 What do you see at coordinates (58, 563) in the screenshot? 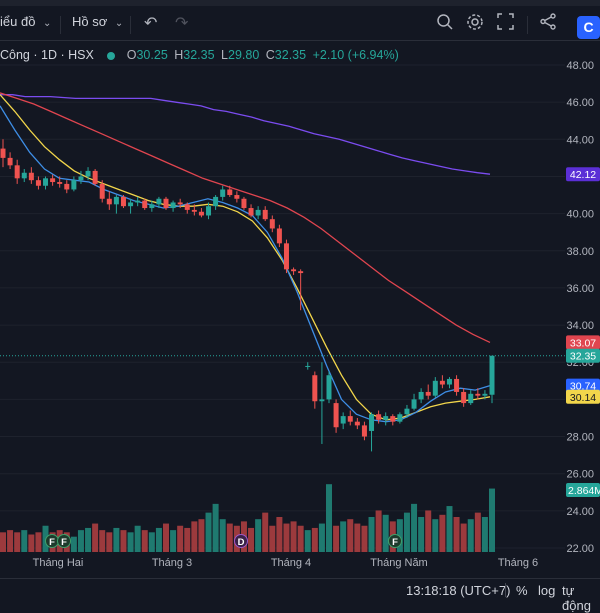
I see `time-tick-label: Tháng Hai` at bounding box center [58, 563].